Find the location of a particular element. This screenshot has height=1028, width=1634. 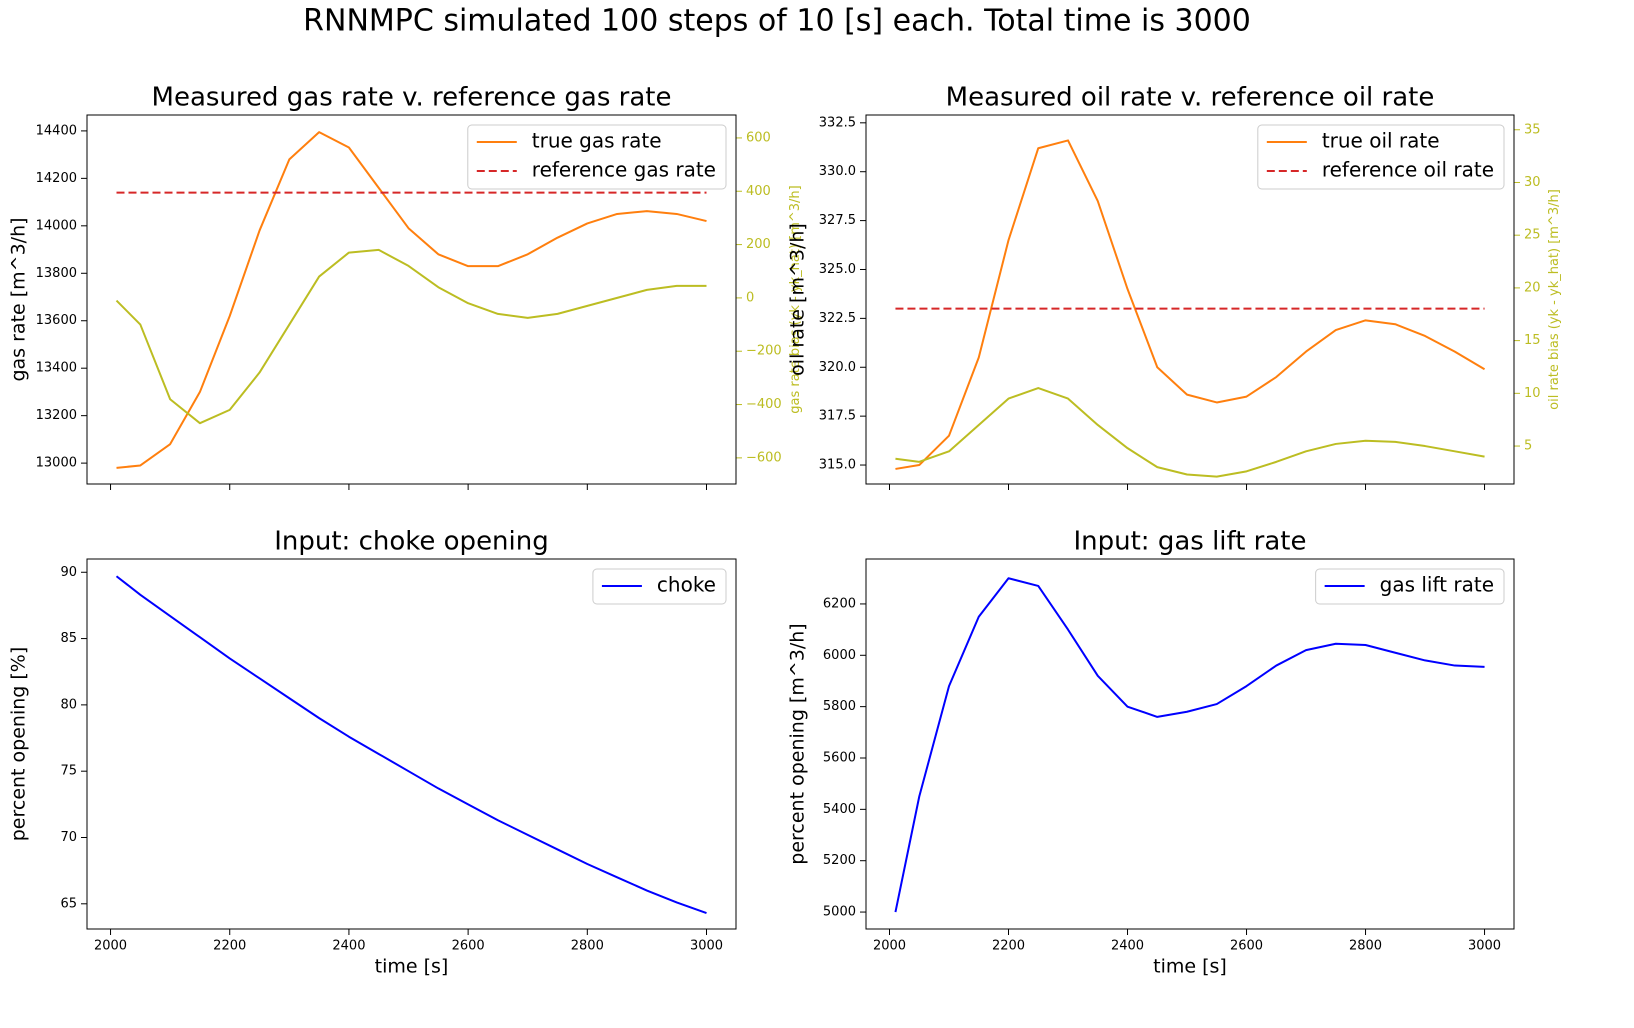

y-tick-label: 13800 is located at coordinates (56, 273).